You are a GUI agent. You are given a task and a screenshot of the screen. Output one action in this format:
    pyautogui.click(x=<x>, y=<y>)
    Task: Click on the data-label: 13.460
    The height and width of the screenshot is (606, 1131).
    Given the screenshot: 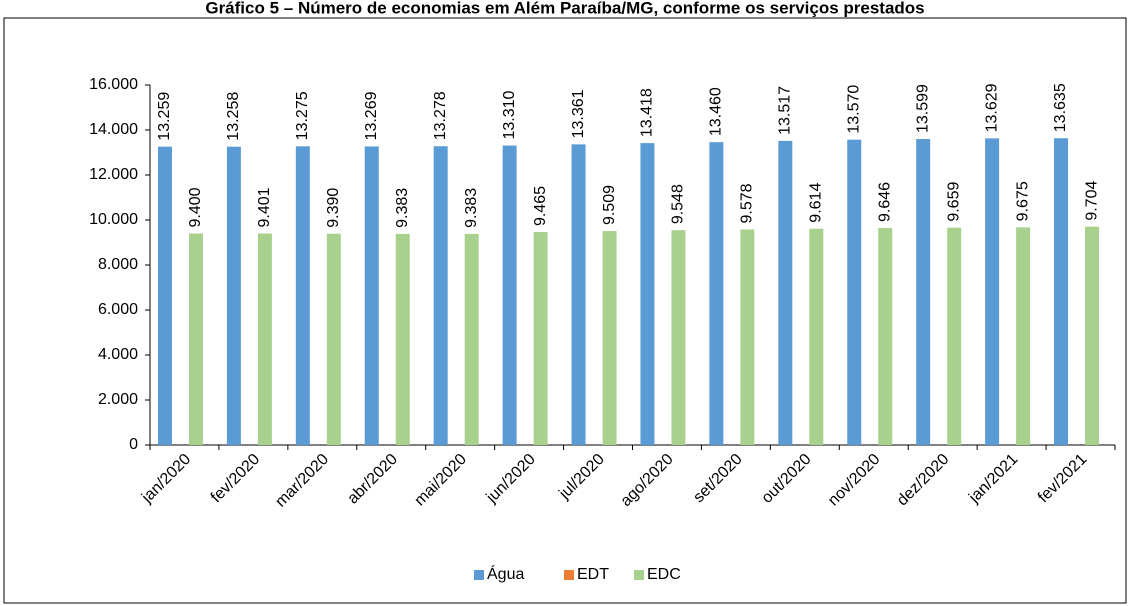 What is the action you would take?
    pyautogui.click(x=716, y=111)
    